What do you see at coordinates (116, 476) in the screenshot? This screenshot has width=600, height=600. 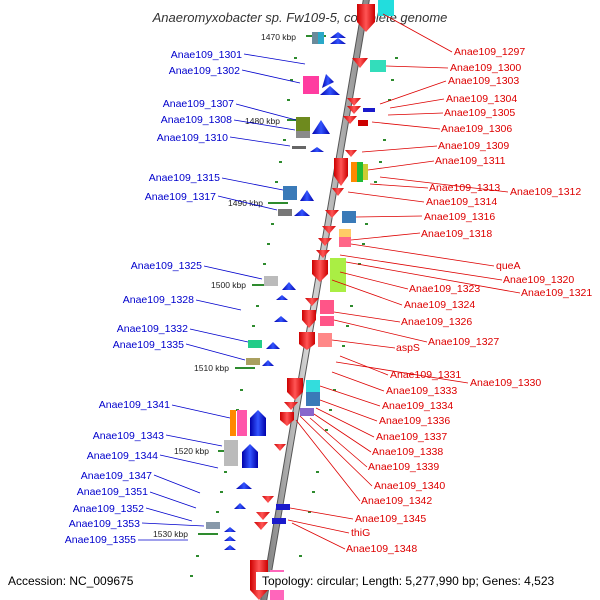 I see `gene-label: Anae109_1347` at bounding box center [116, 476].